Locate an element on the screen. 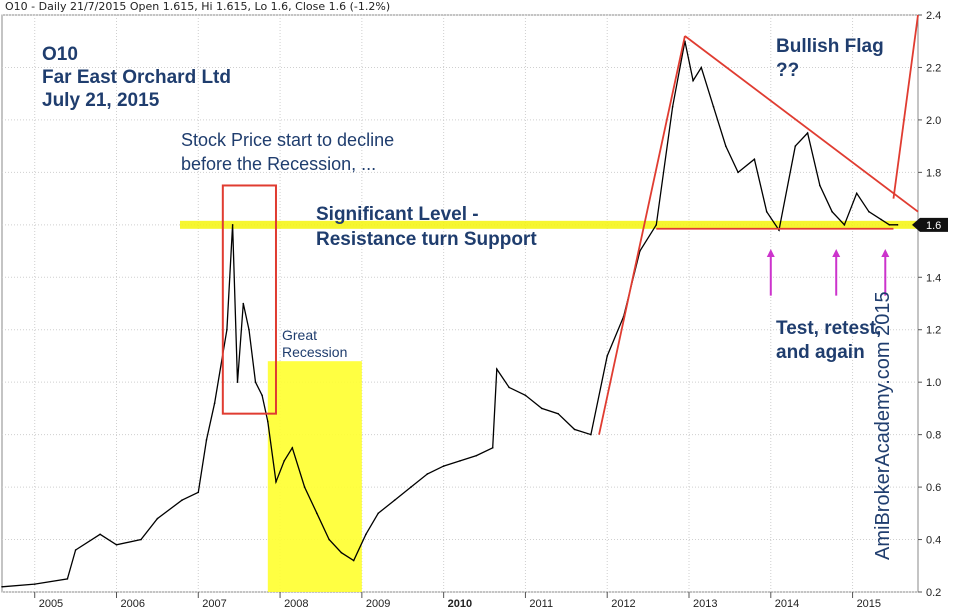  y-tick-label: 1.2 is located at coordinates (933, 331).